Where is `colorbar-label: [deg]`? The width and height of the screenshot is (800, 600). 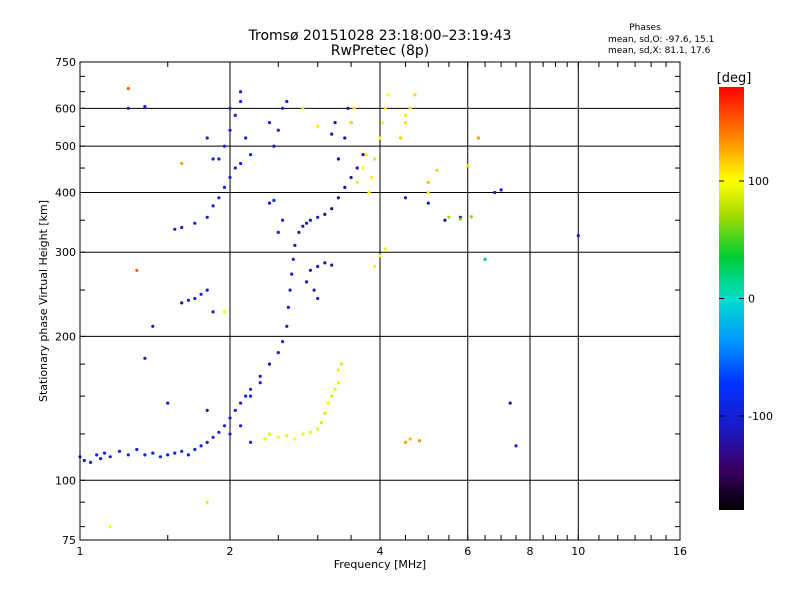 colorbar-label: [deg] is located at coordinates (734, 78).